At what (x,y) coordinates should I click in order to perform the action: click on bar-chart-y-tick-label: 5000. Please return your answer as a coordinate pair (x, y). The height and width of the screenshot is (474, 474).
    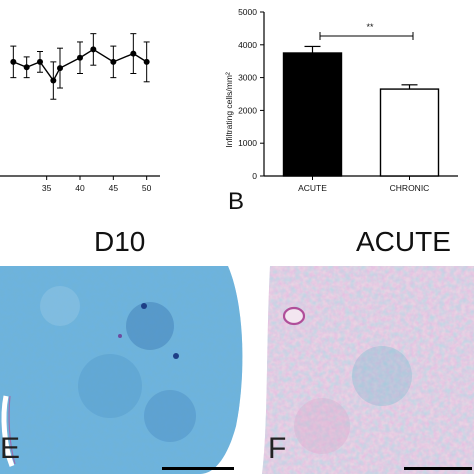
    Looking at the image, I should click on (247, 12).